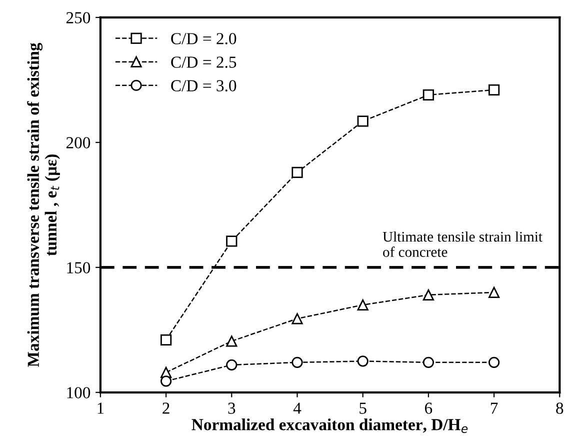 The width and height of the screenshot is (574, 436). I want to click on y-tick-label: 200, so click(78, 142).